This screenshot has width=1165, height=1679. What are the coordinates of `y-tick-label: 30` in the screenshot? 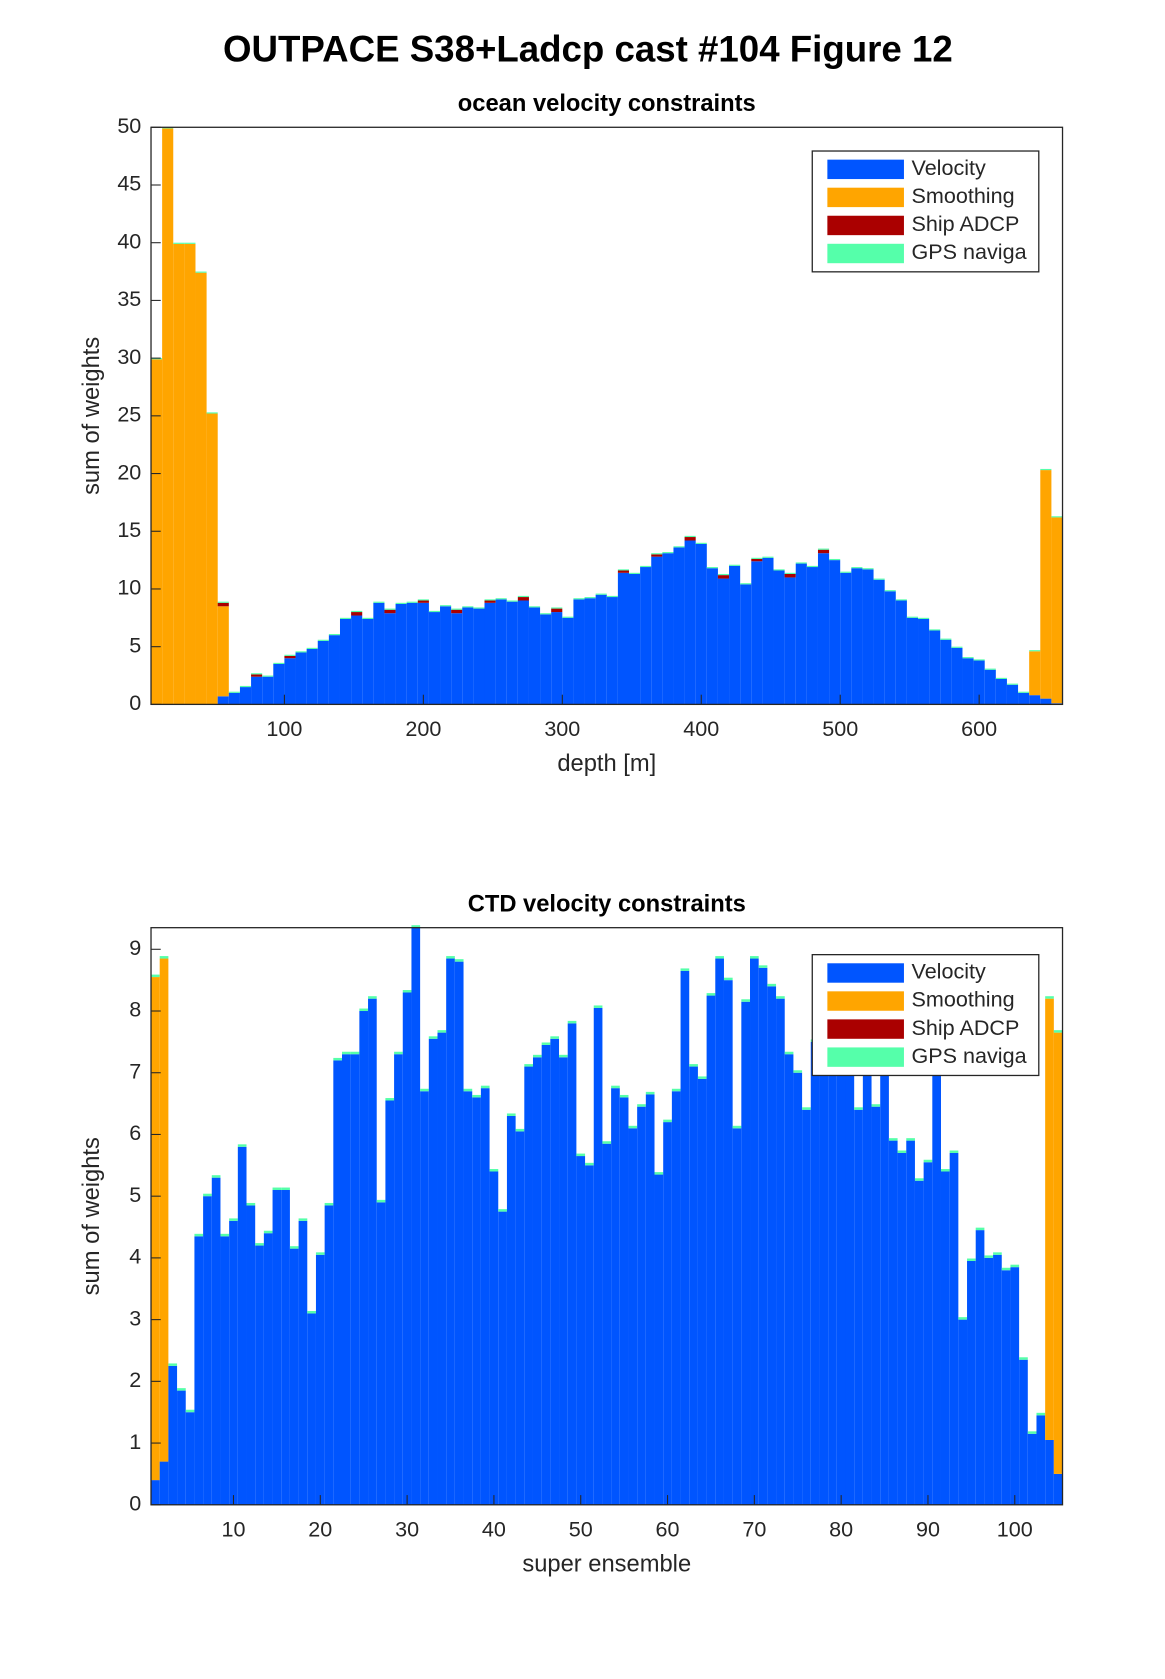 It's located at (129, 356).